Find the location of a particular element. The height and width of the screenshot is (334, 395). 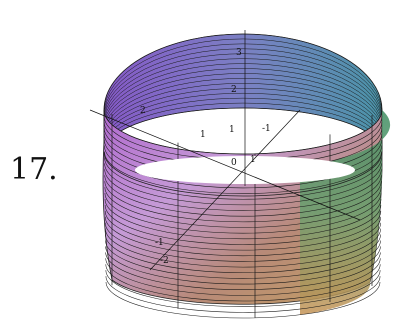

x-tick-label: 1 is located at coordinates (203, 135).